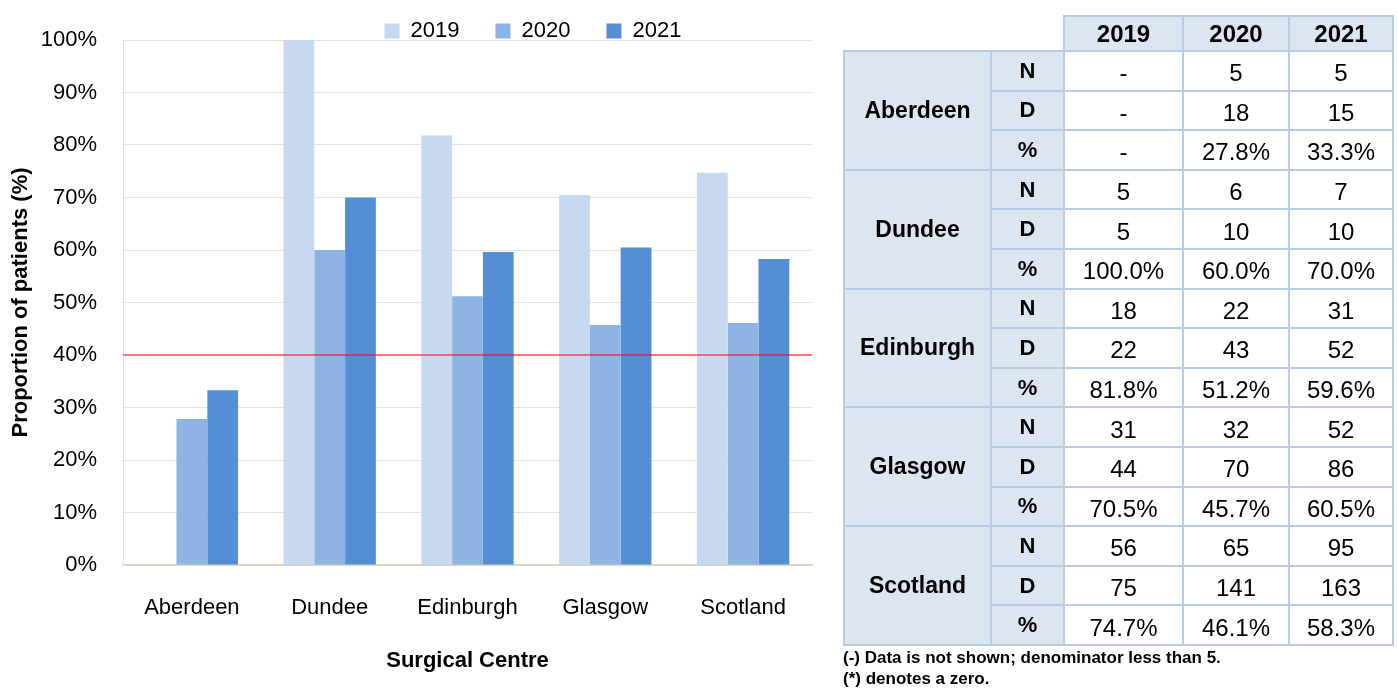 This screenshot has height=694, width=1397. What do you see at coordinates (1236, 390) in the screenshot?
I see `text: 51.2%` at bounding box center [1236, 390].